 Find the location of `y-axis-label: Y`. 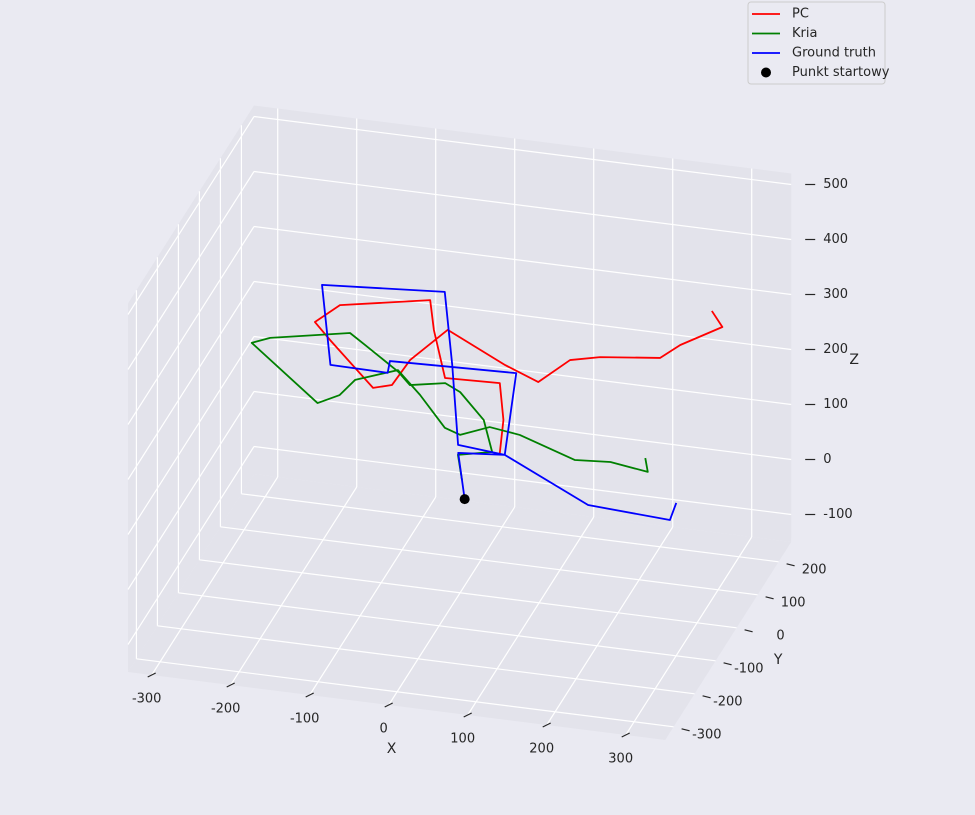

y-axis-label: Y is located at coordinates (778, 660).